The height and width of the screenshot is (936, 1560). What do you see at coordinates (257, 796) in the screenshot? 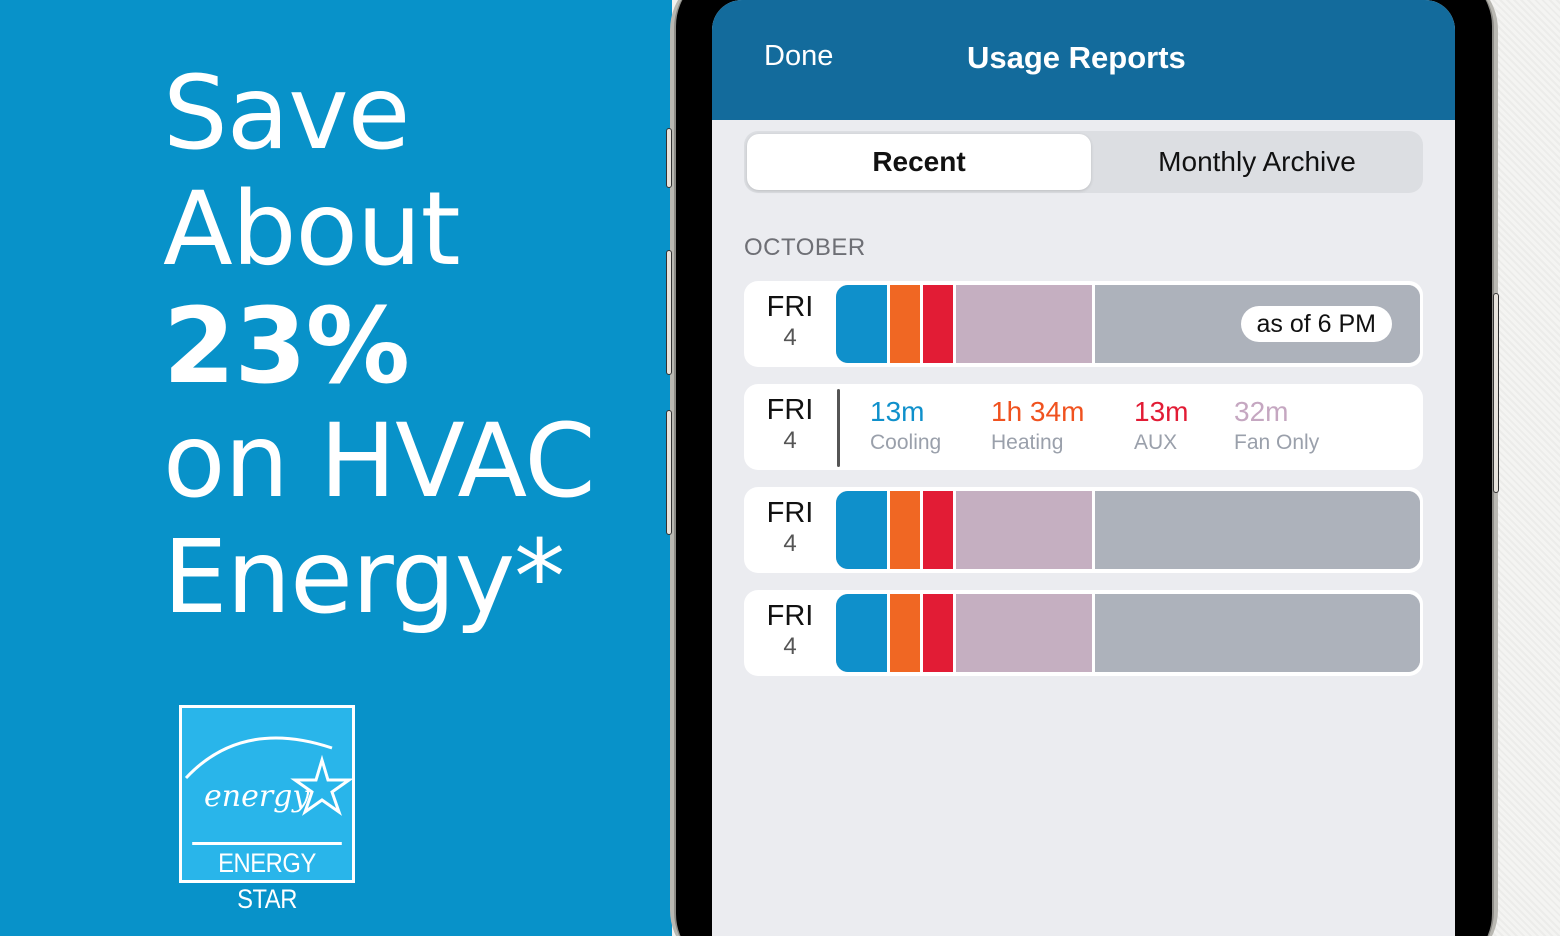
I see `svg-text: energy` at bounding box center [257, 796].